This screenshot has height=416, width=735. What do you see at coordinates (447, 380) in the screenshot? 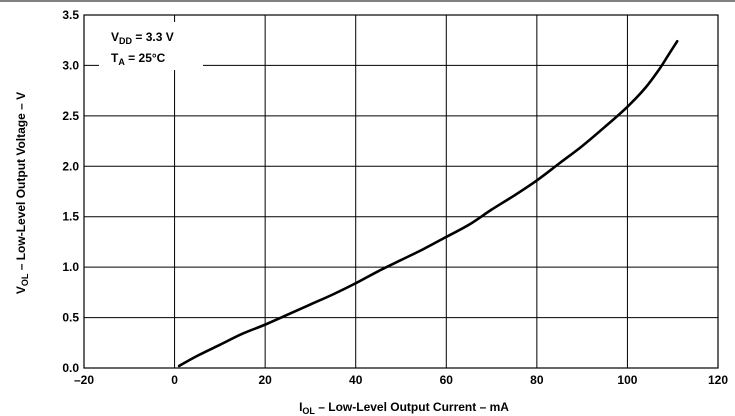
I see `x-tick-label: 60` at bounding box center [447, 380].